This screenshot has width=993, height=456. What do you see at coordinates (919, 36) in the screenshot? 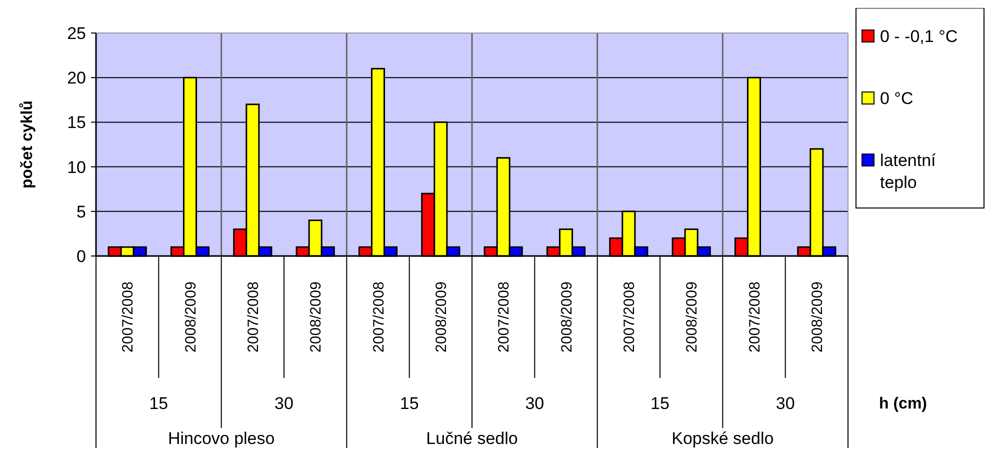
I see `legend-label: 0 - -0,1 °C` at bounding box center [919, 36].